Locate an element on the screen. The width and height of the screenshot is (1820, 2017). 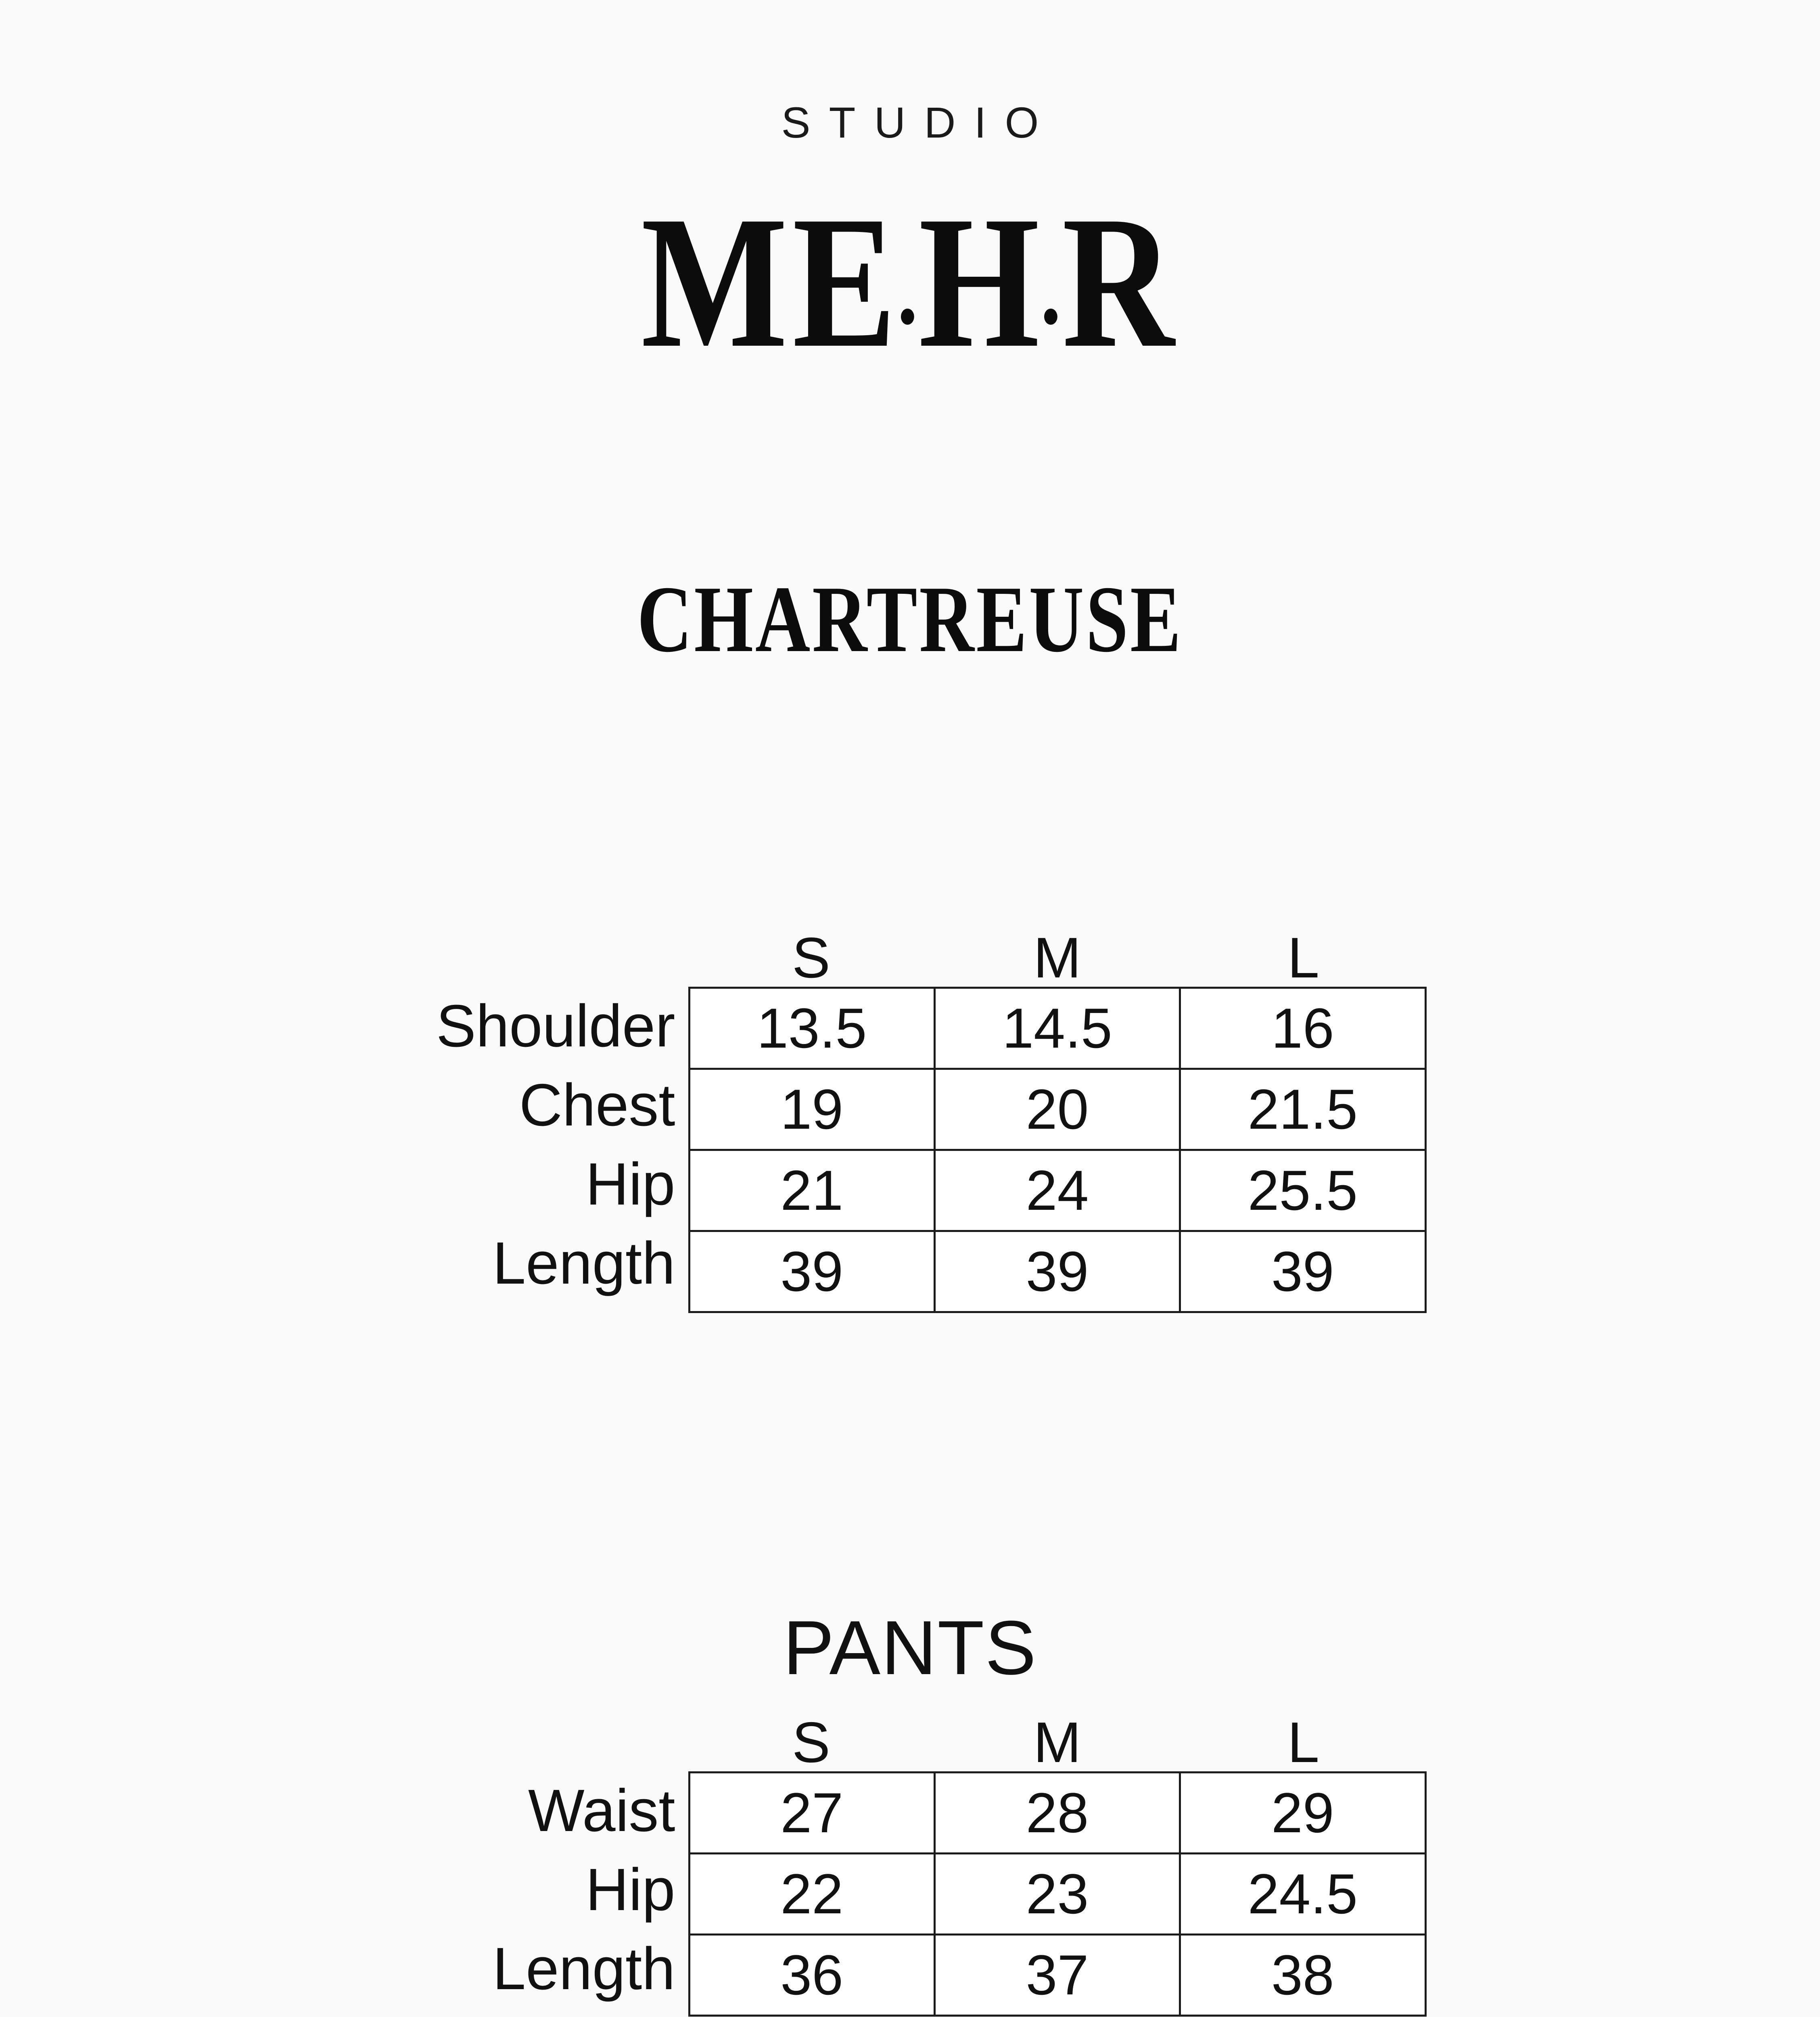
table-row: 21 24 25.5 is located at coordinates (1057, 1190).